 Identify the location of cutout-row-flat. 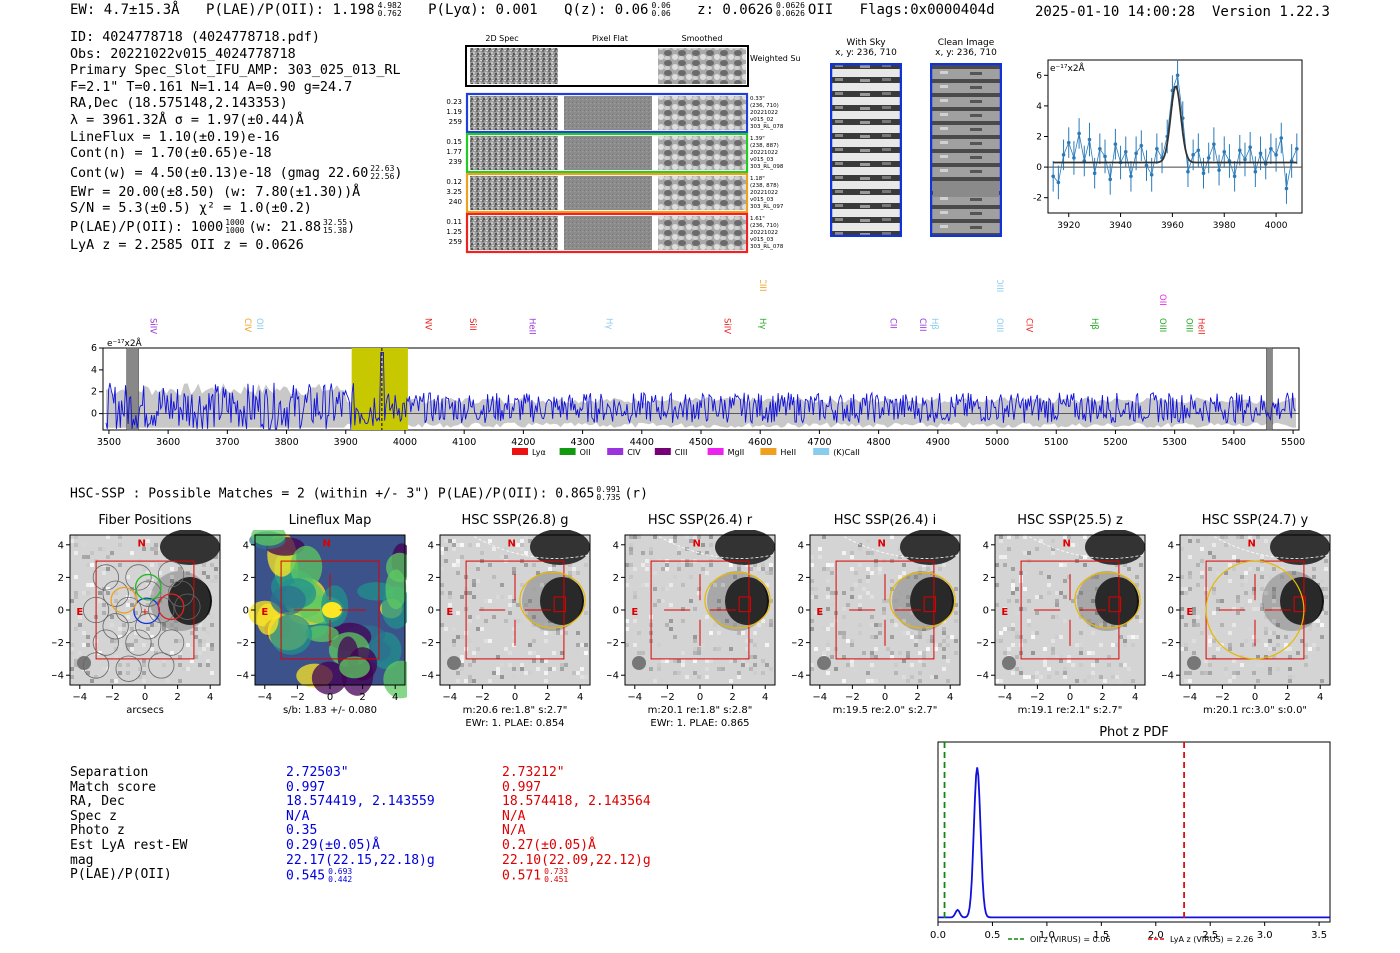
(608, 153).